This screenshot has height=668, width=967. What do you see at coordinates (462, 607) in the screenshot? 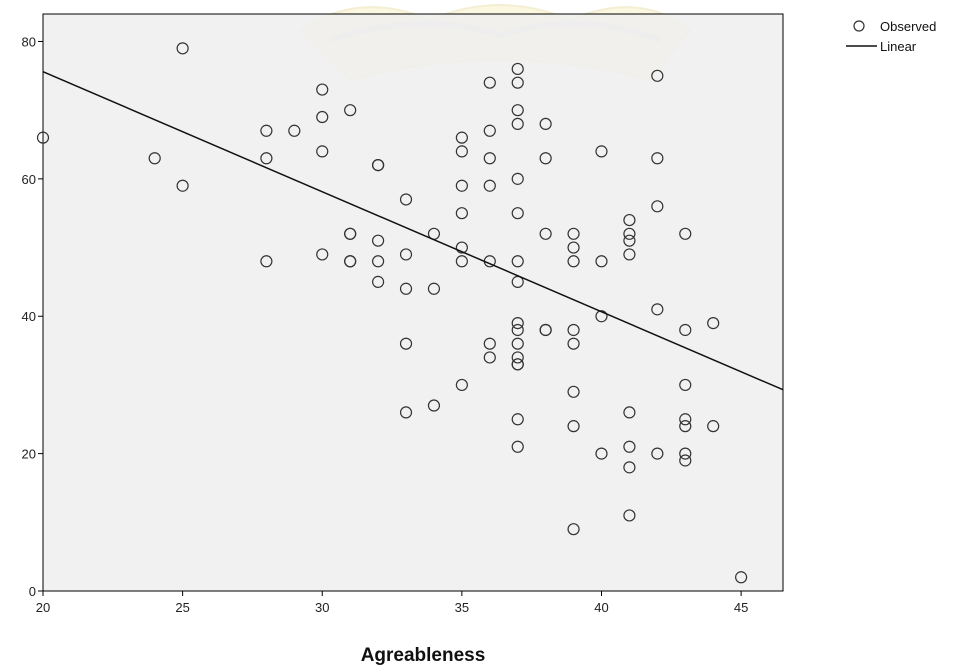
I see `x-tick-label: 35` at bounding box center [462, 607].